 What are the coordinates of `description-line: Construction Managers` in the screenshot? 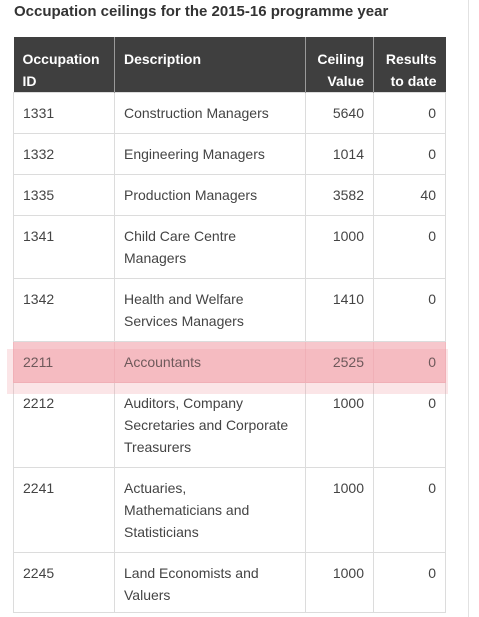 It's located at (196, 113).